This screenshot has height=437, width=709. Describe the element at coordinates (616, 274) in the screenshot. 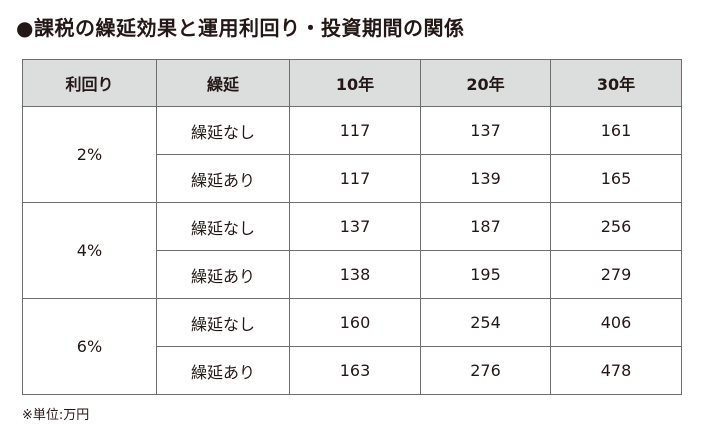

I see `value-cell: 279` at that location.